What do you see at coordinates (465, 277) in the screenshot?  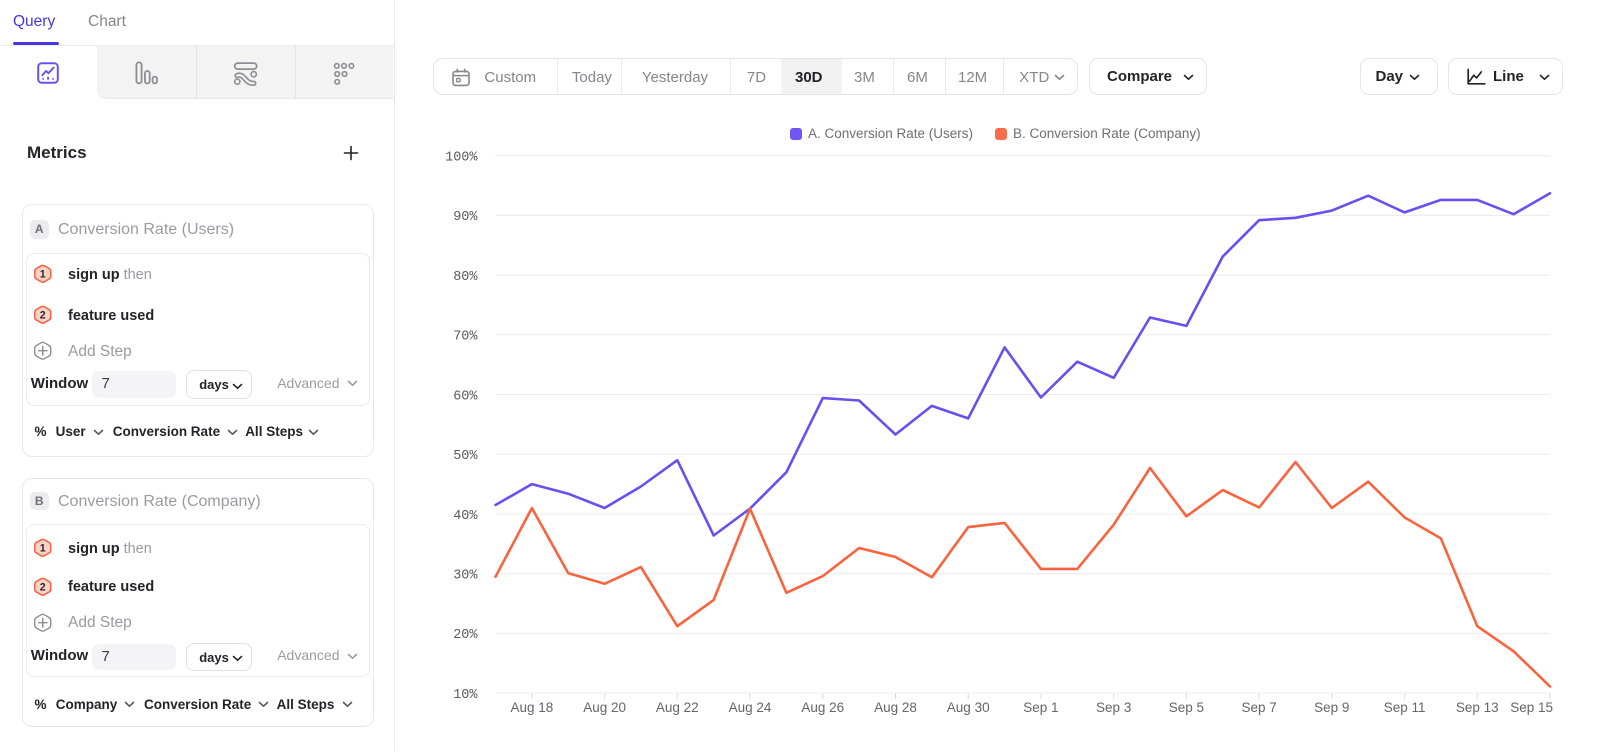 I see `svg-text: 80%` at bounding box center [465, 277].